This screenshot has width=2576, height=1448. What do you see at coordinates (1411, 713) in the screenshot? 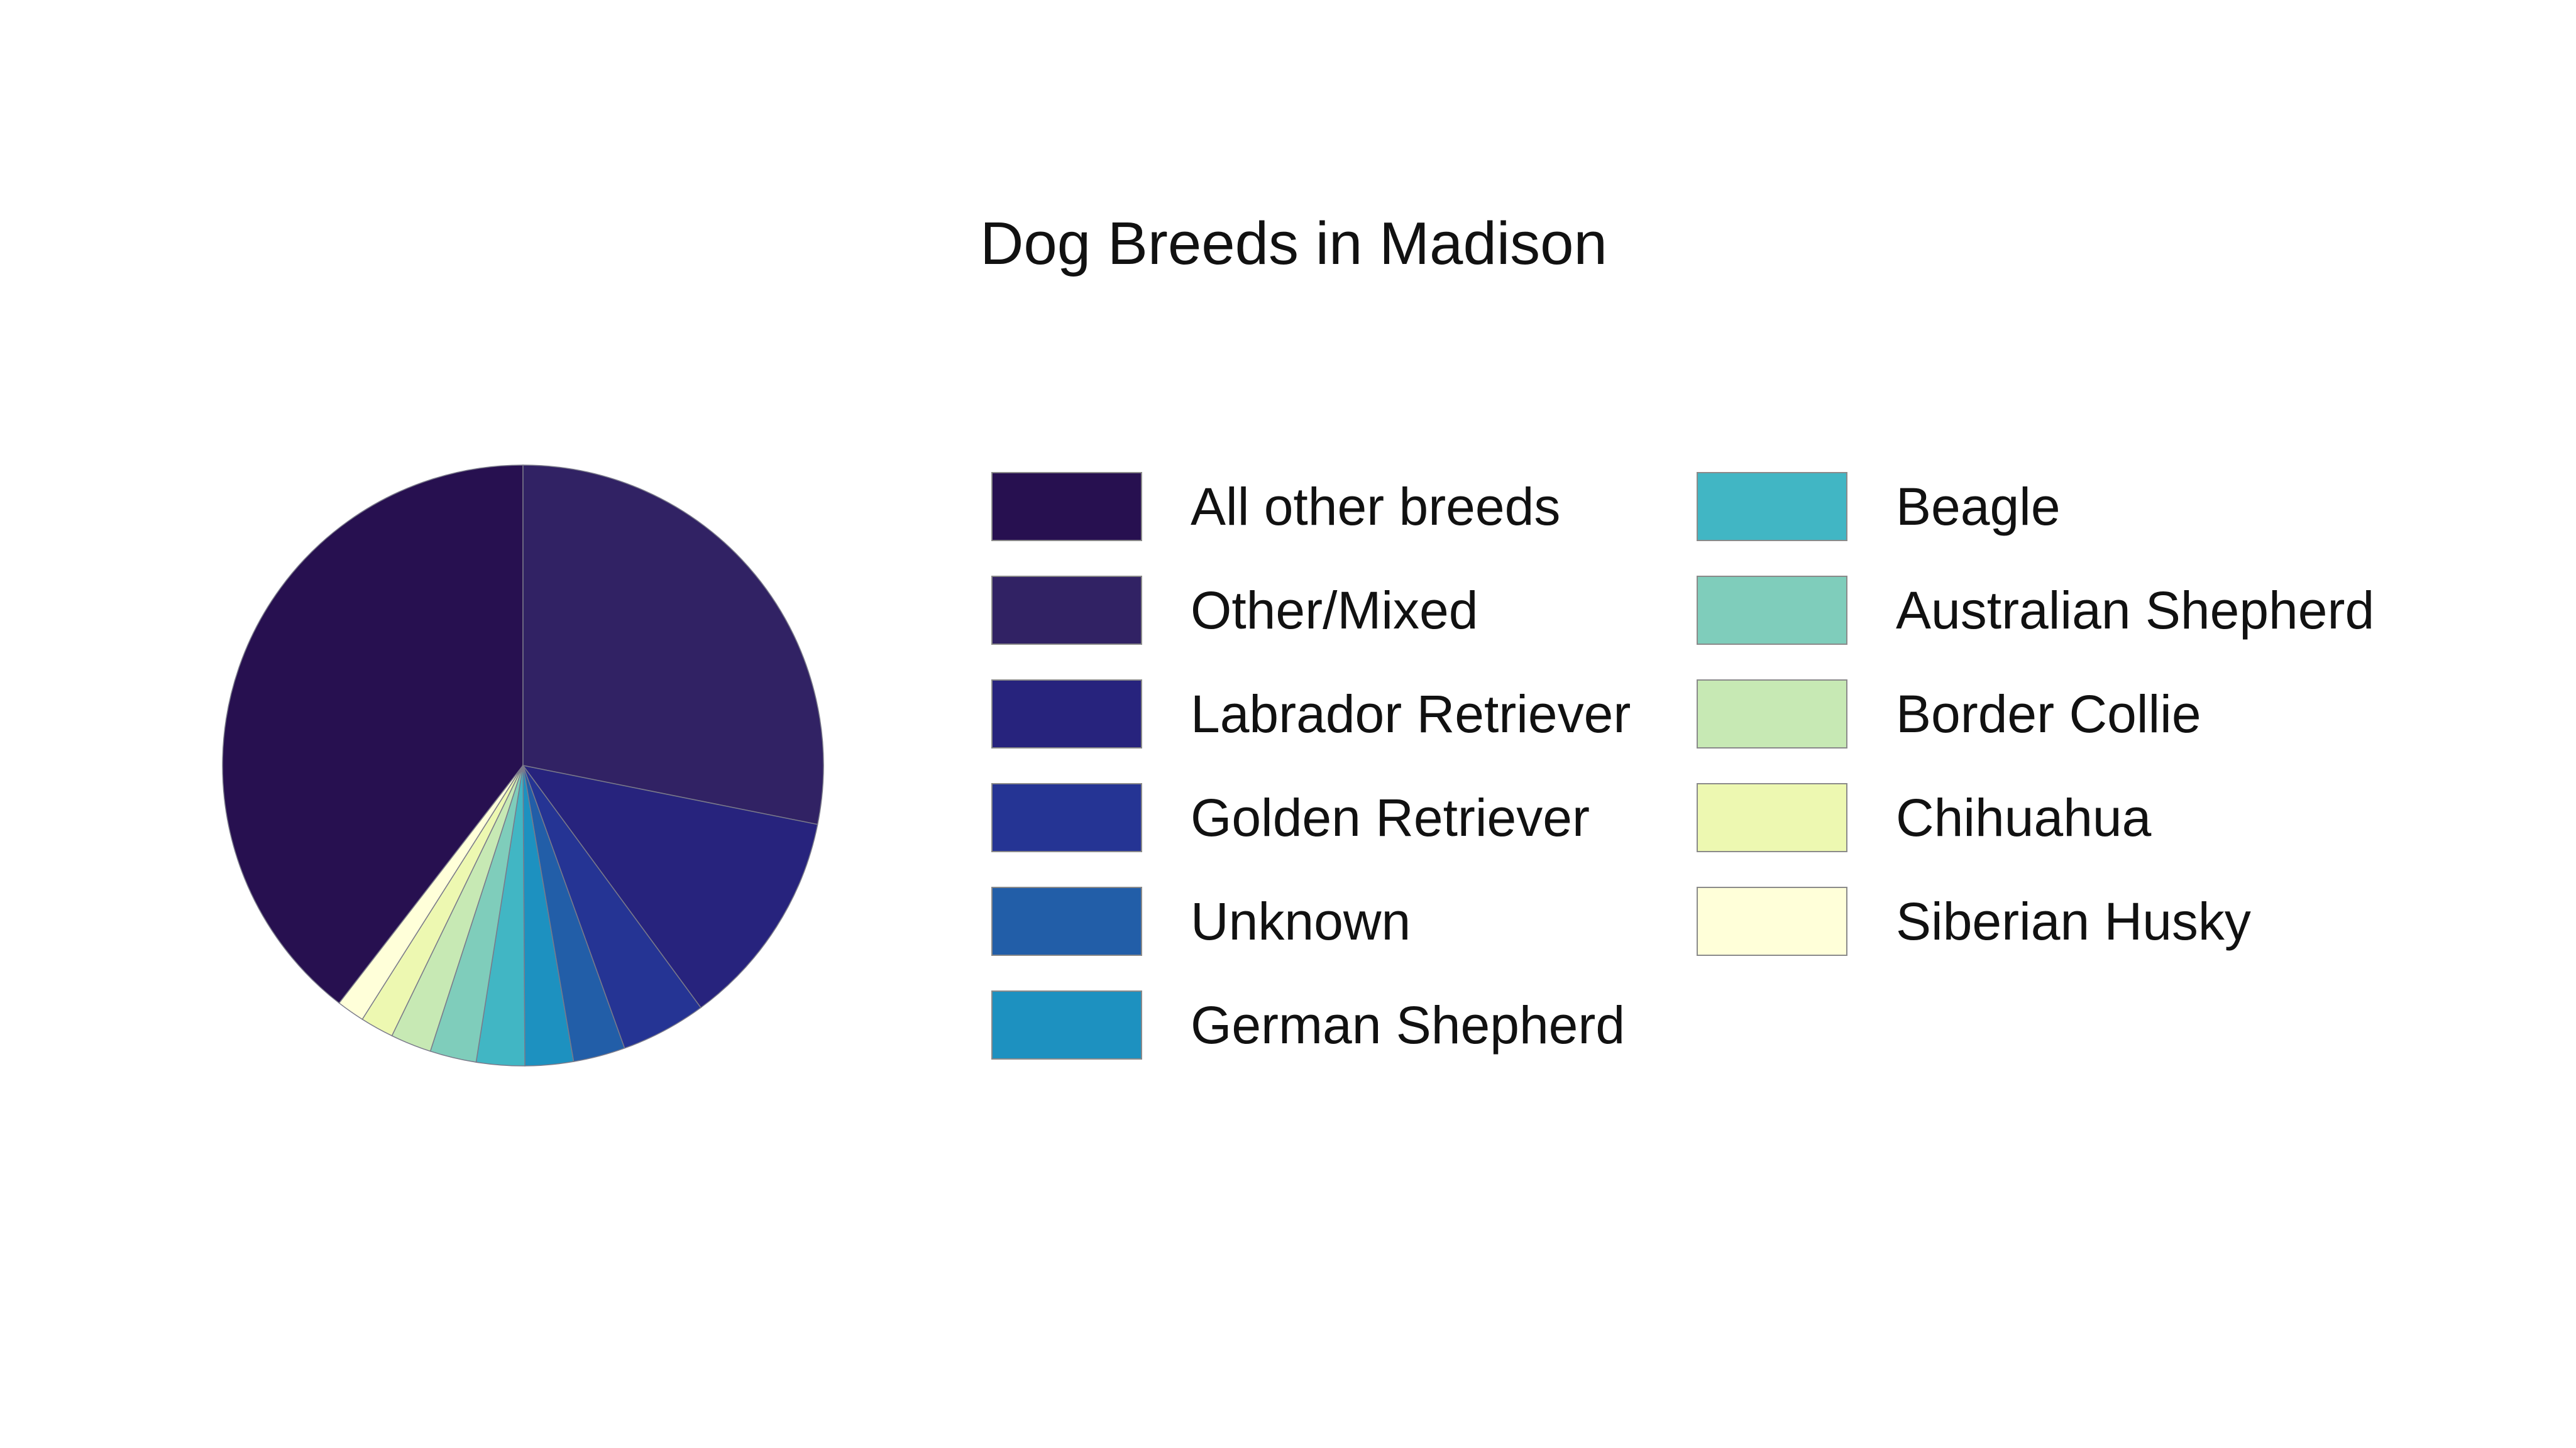
I see `legend-label: Labrador Retriever` at bounding box center [1411, 713].